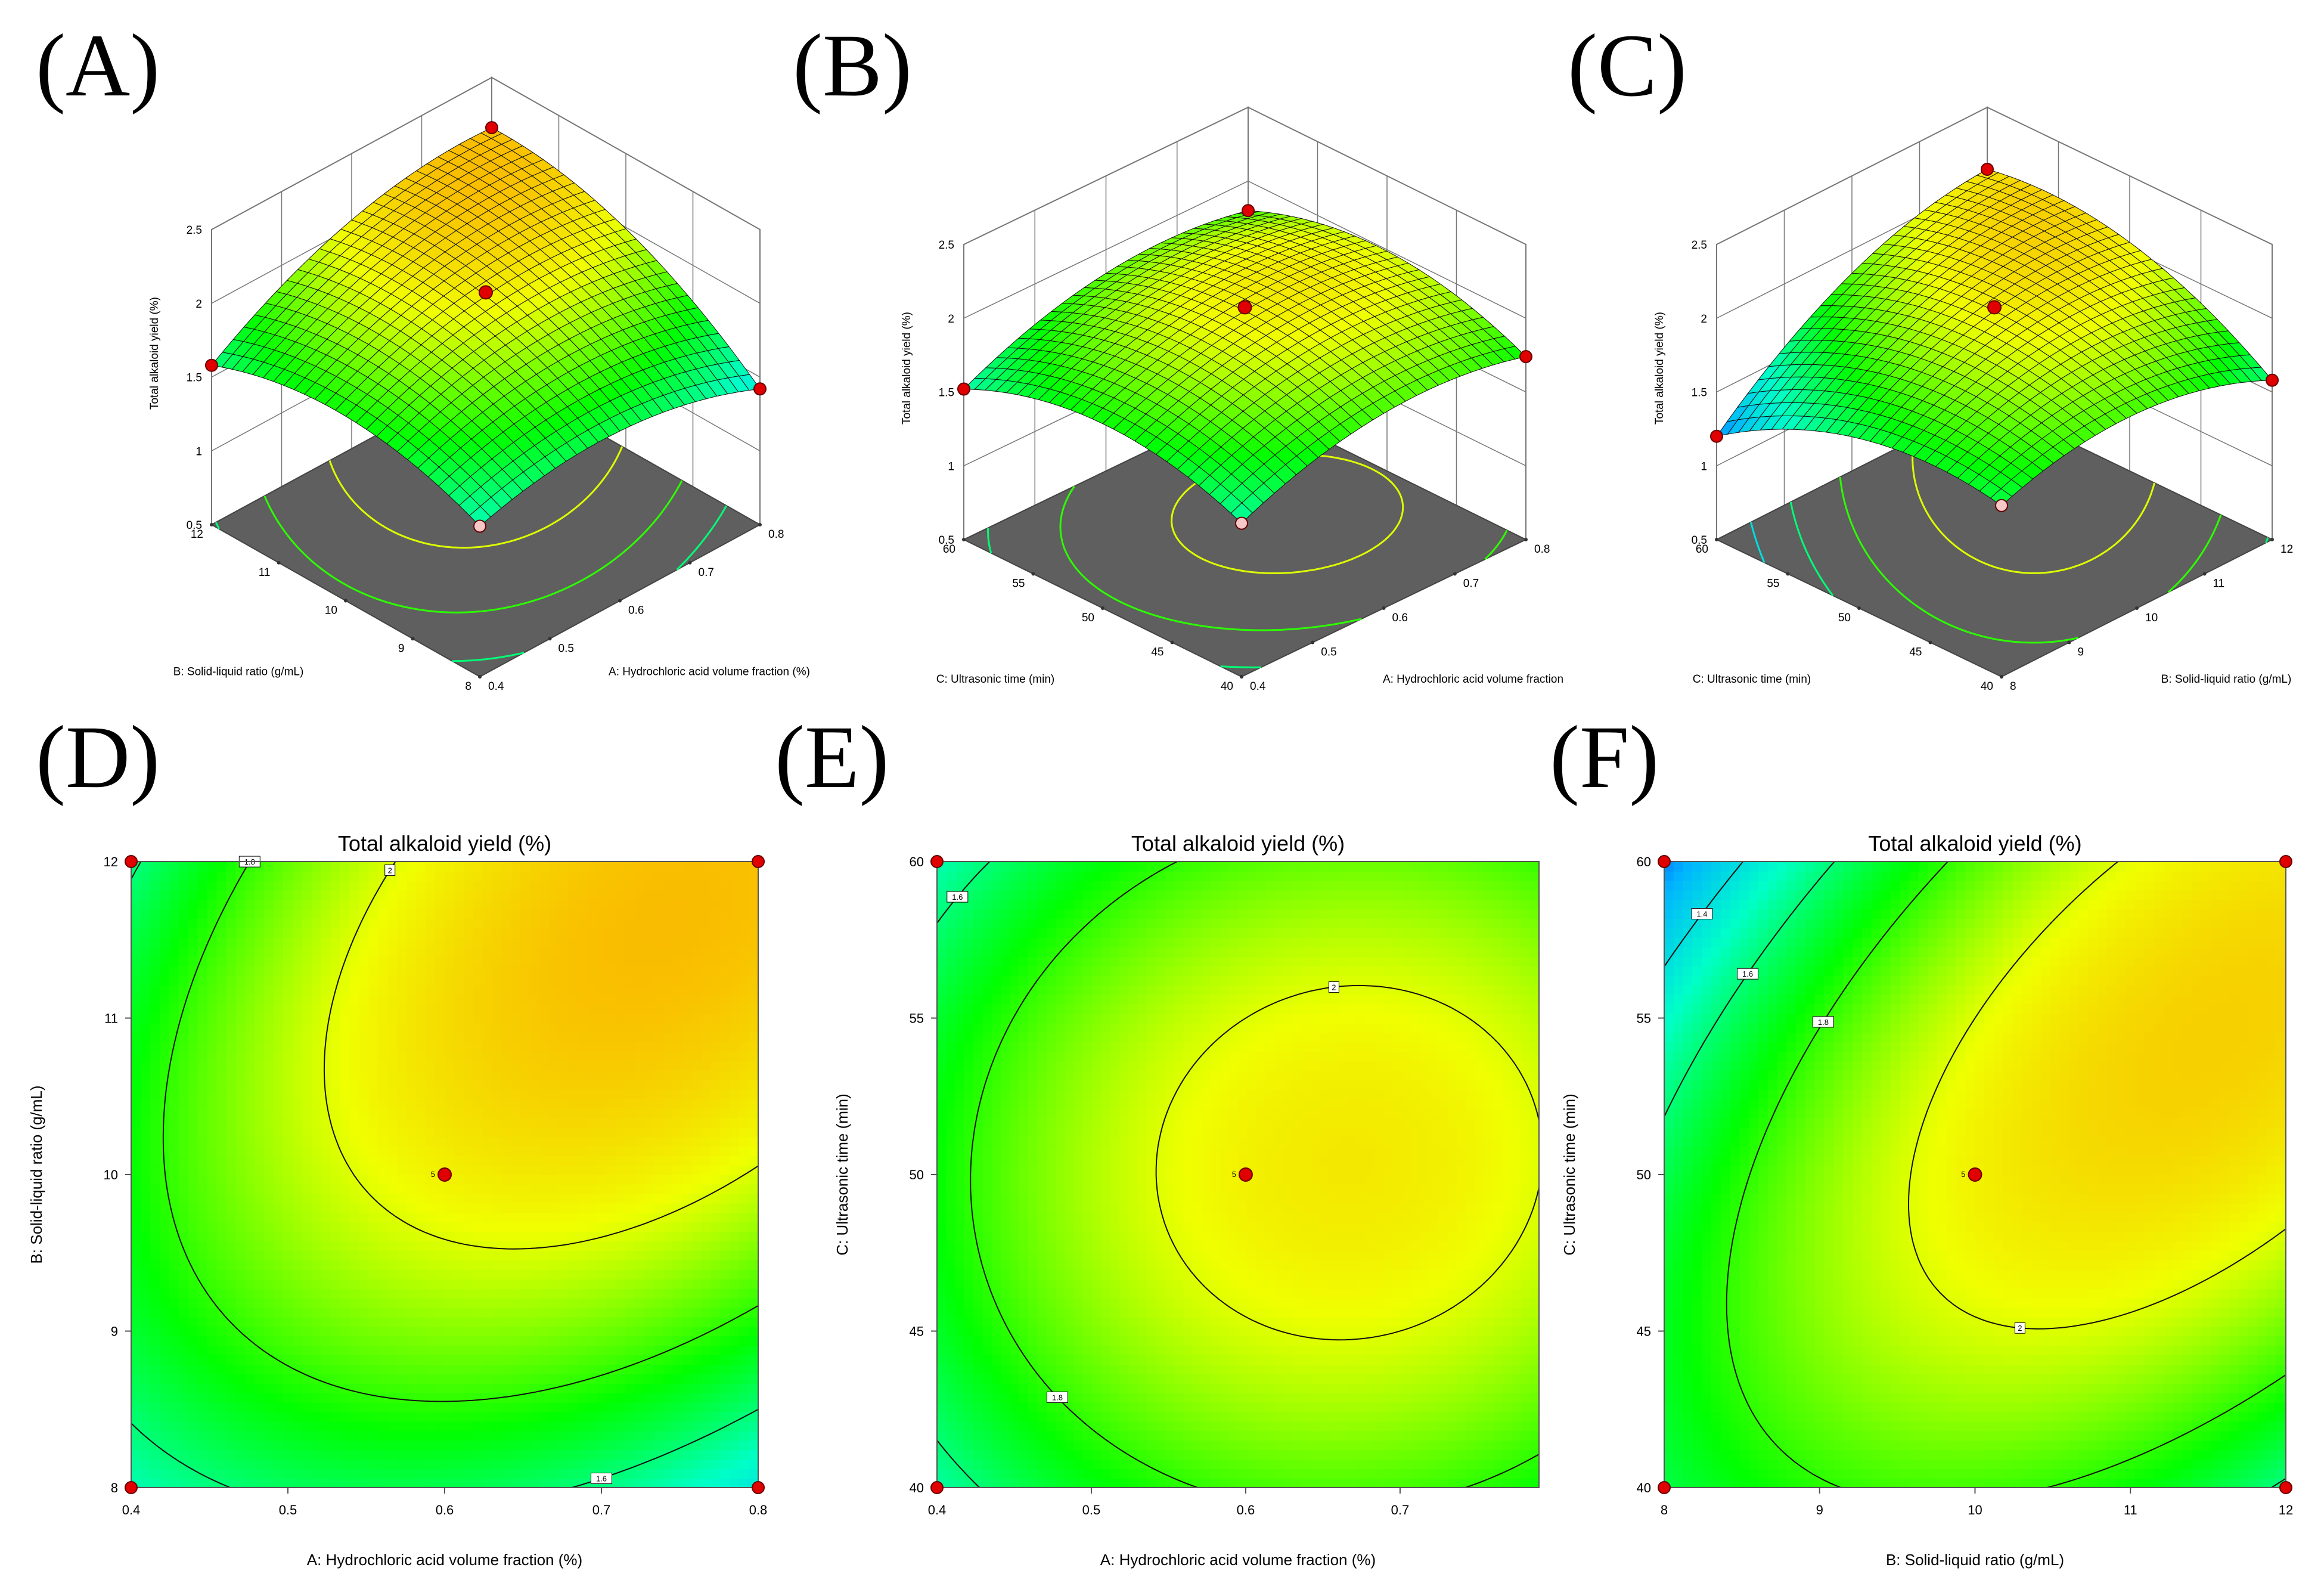  I want to click on surface-design-point, so click(1525, 357).